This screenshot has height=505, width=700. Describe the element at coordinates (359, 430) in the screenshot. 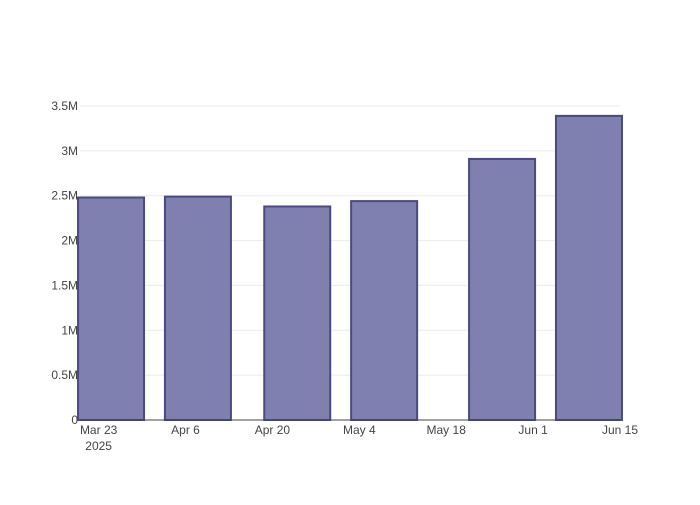

I see `x-tick-label: May 4` at that location.